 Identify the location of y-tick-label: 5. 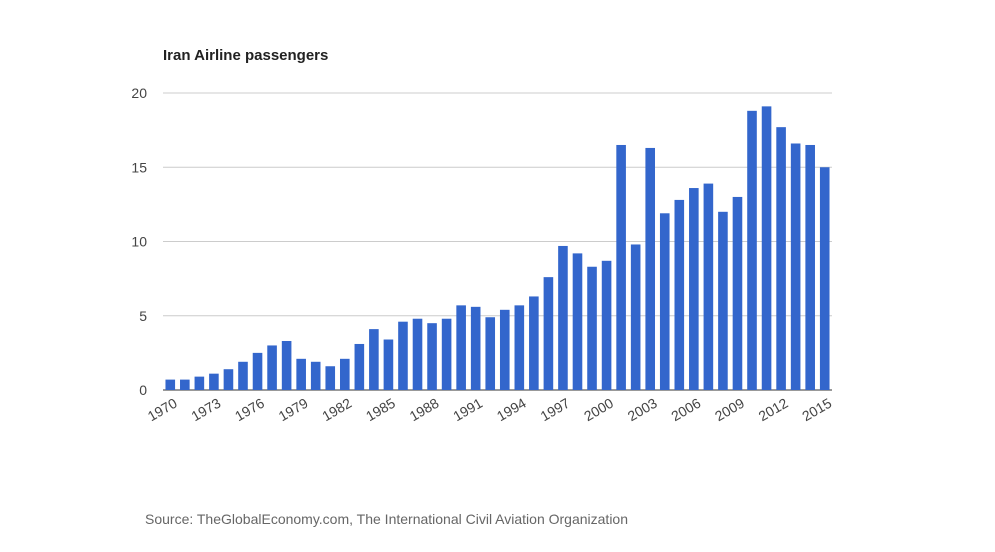
(143, 316).